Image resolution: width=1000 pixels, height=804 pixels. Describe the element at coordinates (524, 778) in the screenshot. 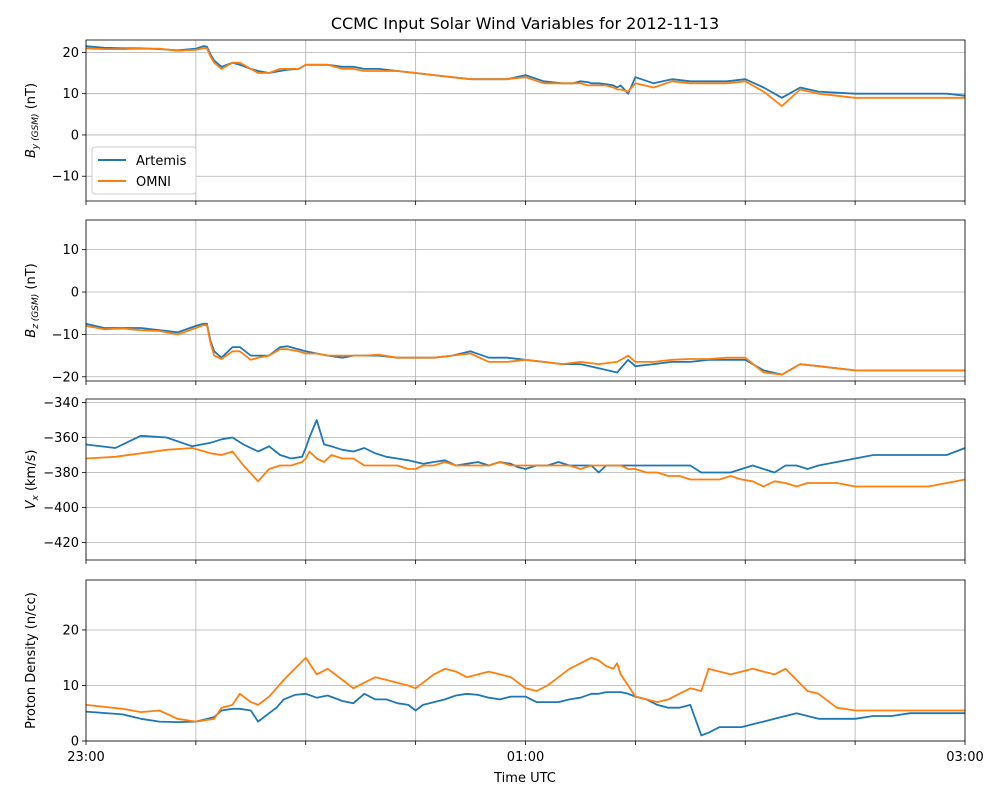

I see `x-axis-label: Time UTC` at that location.